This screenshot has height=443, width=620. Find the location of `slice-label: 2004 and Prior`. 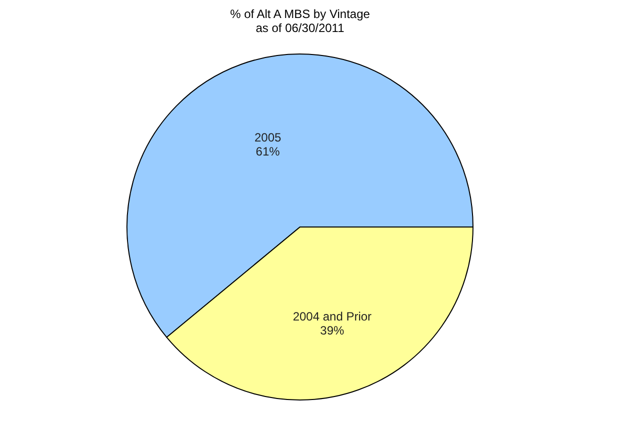

slice-label: 2004 and Prior is located at coordinates (332, 316).